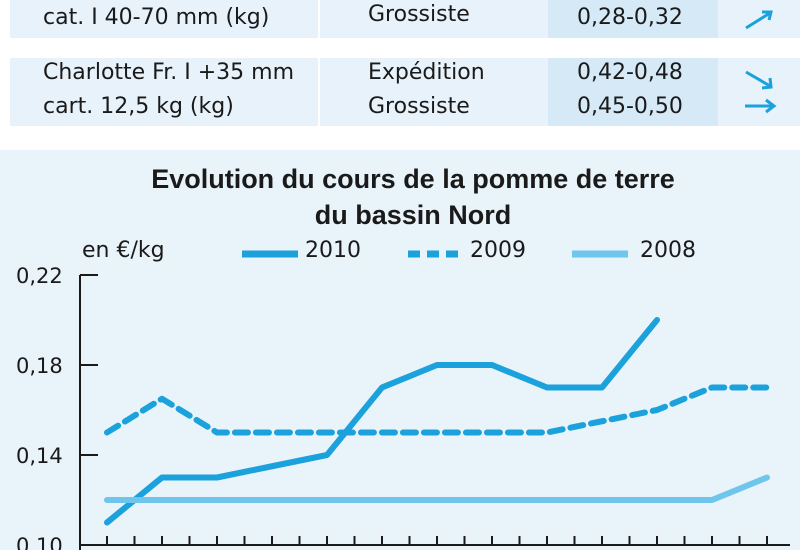 Image resolution: width=800 pixels, height=550 pixels. Describe the element at coordinates (498, 250) in the screenshot. I see `legend-label-2009: 2009` at that location.